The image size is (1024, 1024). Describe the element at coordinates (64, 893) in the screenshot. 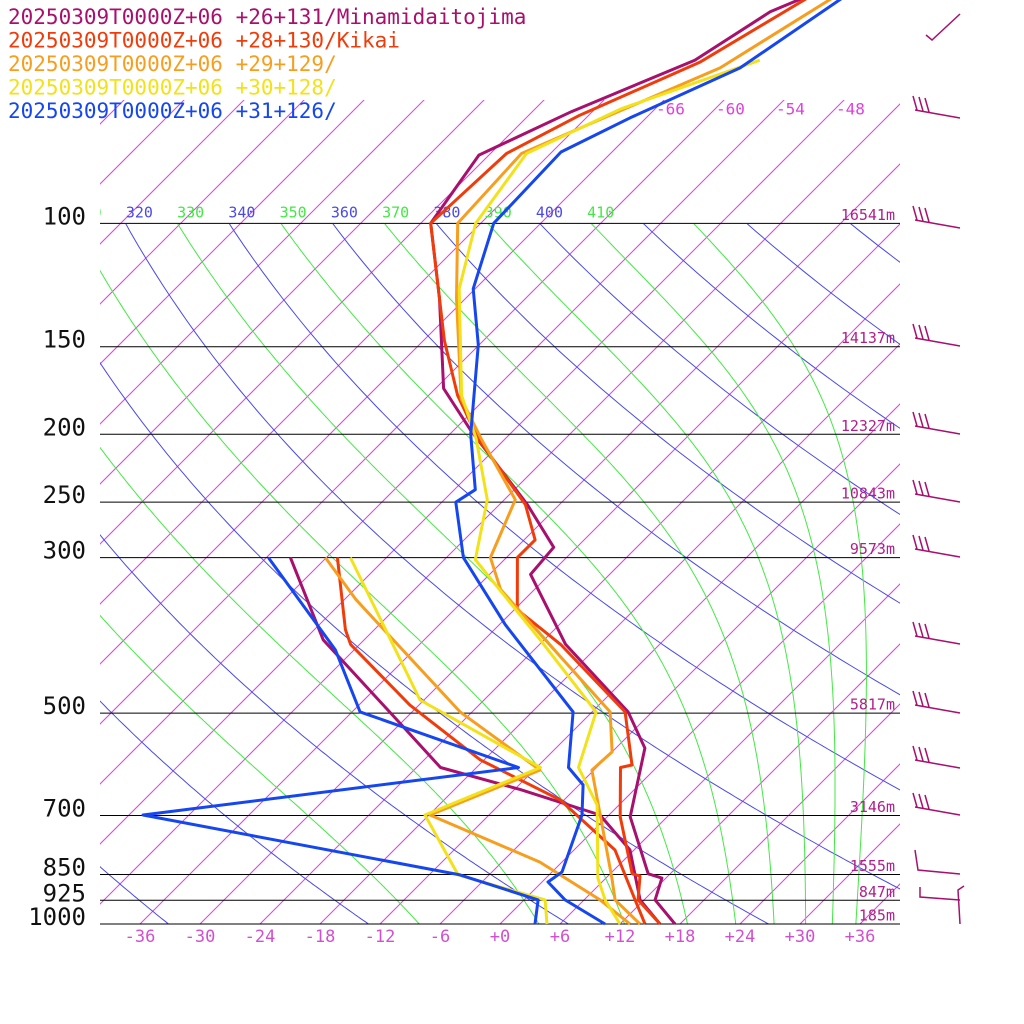

I see `y-tick-label: 925` at that location.